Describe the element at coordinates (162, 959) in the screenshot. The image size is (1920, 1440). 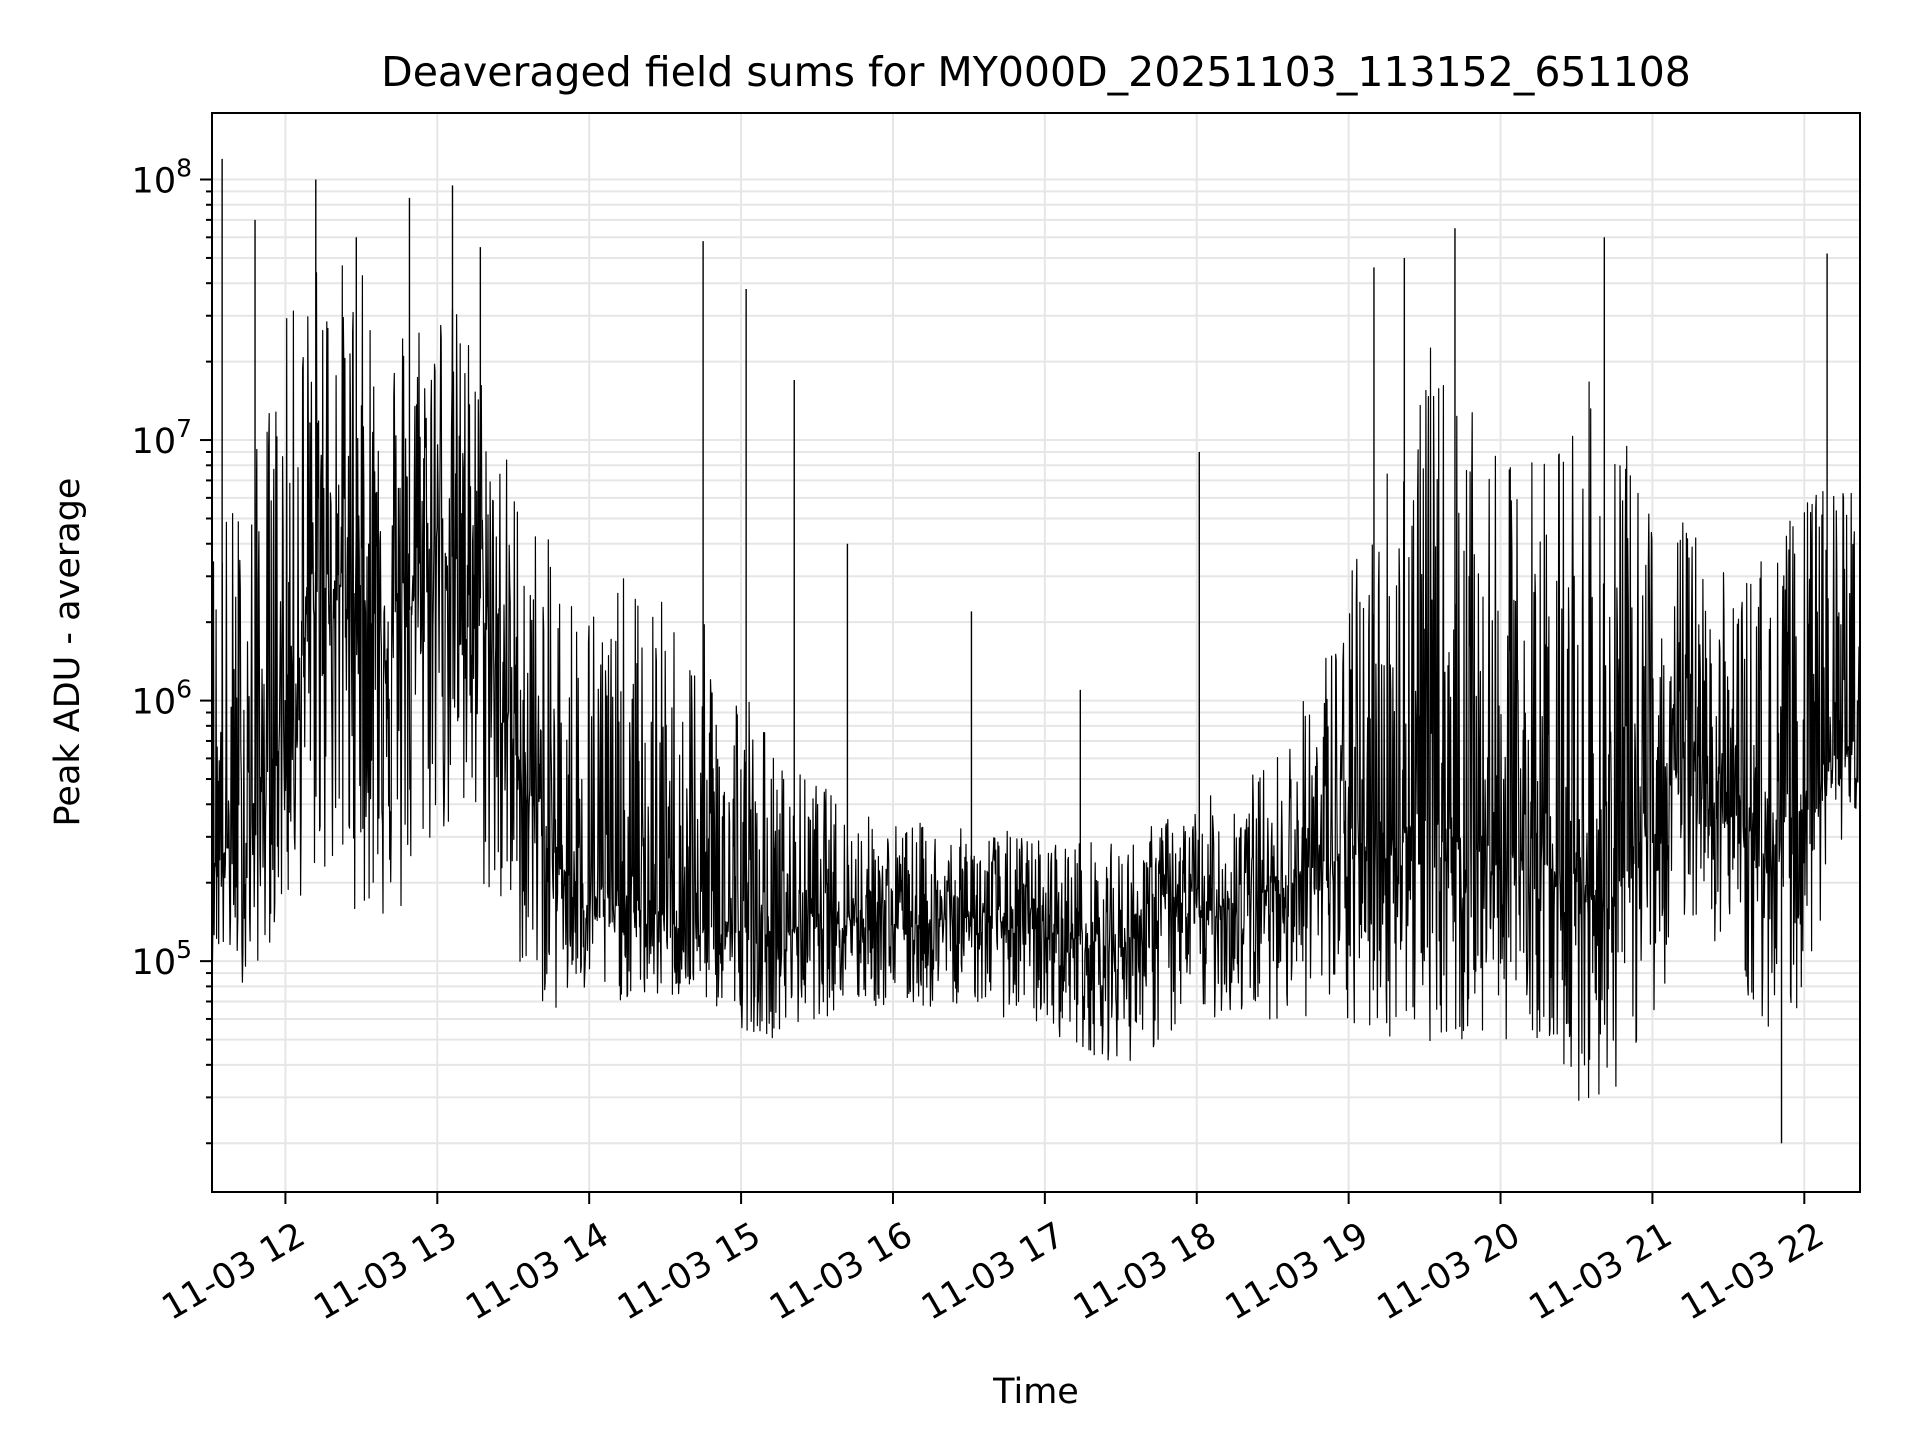
I see `y-tick-label: 10⁵` at that location.